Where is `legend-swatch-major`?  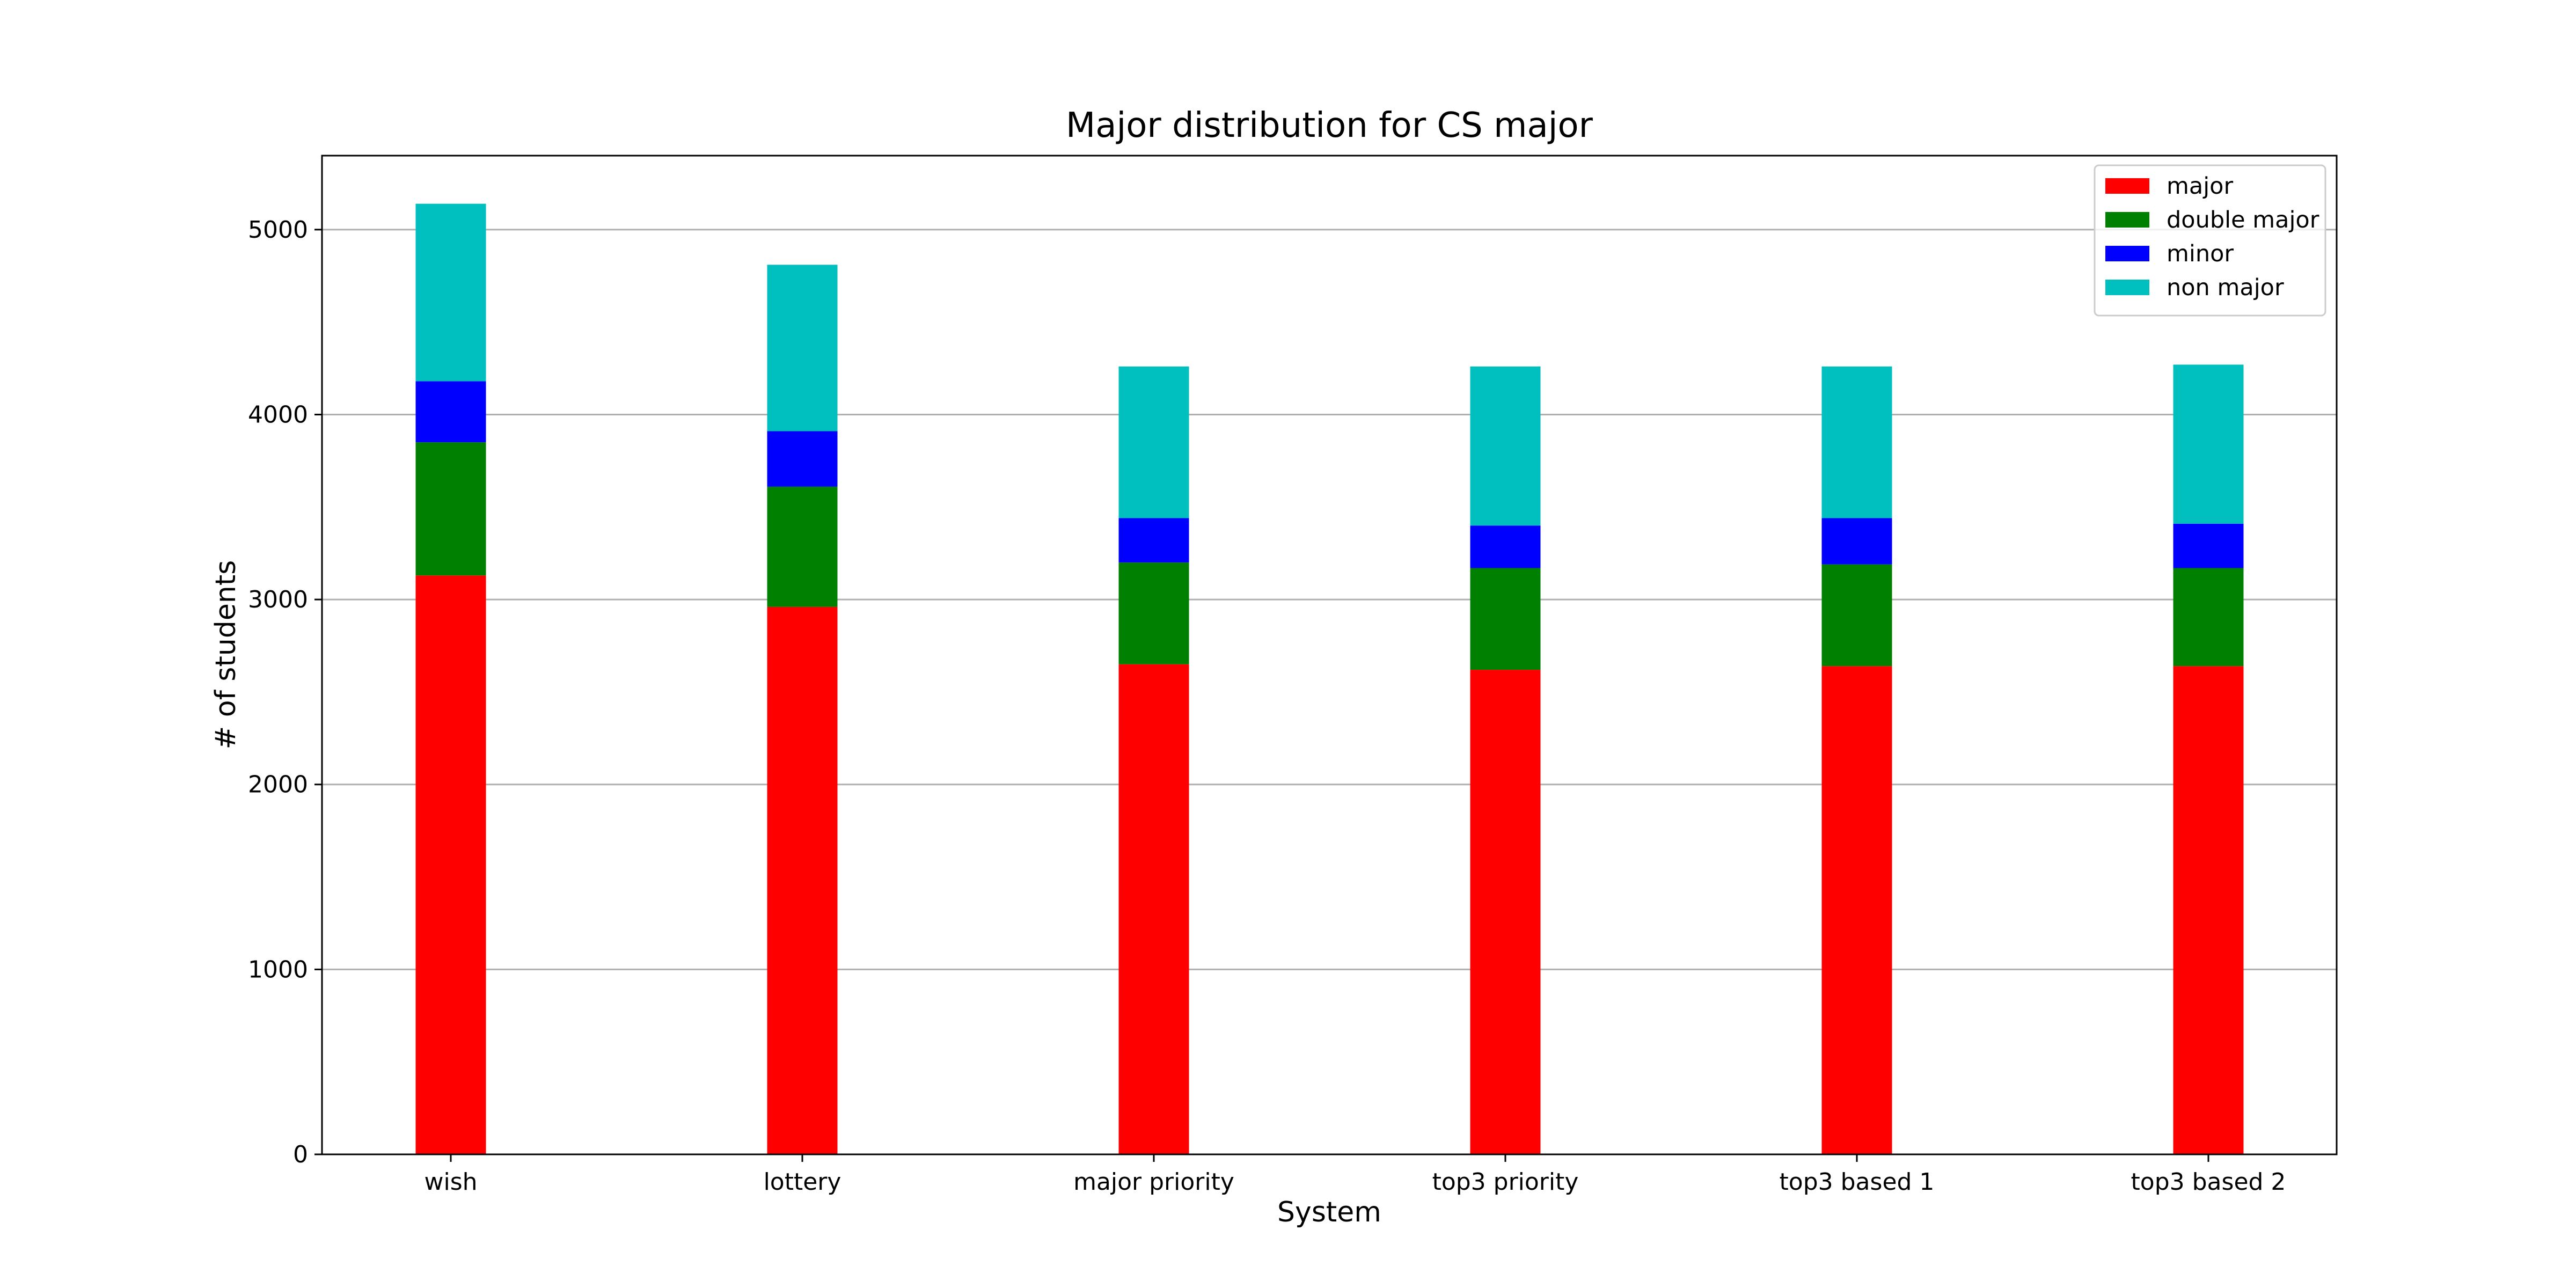 legend-swatch-major is located at coordinates (2127, 186).